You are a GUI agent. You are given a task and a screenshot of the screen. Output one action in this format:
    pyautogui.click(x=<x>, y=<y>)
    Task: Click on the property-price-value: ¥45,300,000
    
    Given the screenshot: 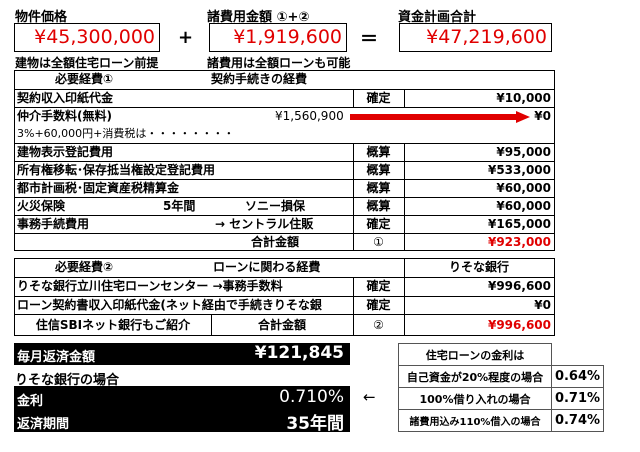 What is the action you would take?
    pyautogui.click(x=87, y=37)
    